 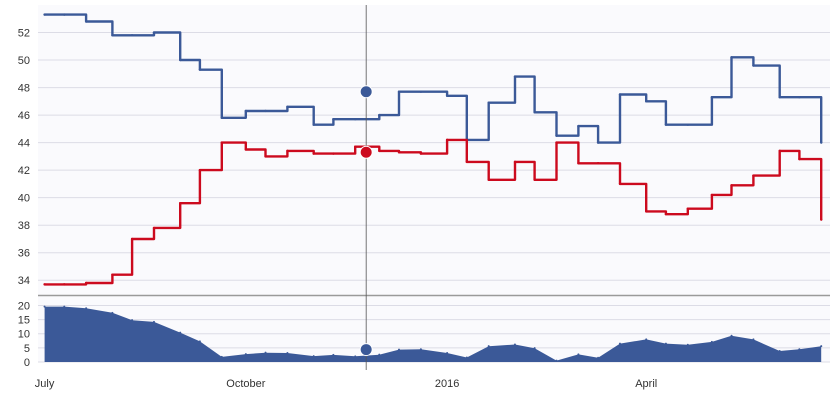 I want to click on y-tick-label-upper: 36, so click(x=24, y=254).